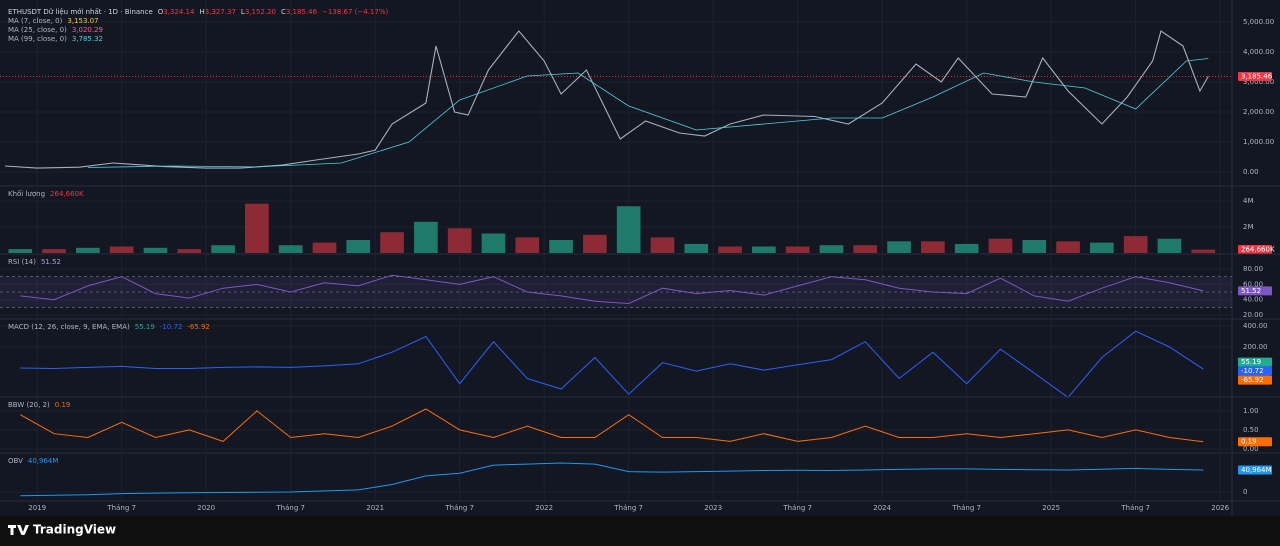  Describe the element at coordinates (206, 508) in the screenshot. I see `time-label: 2020` at that location.